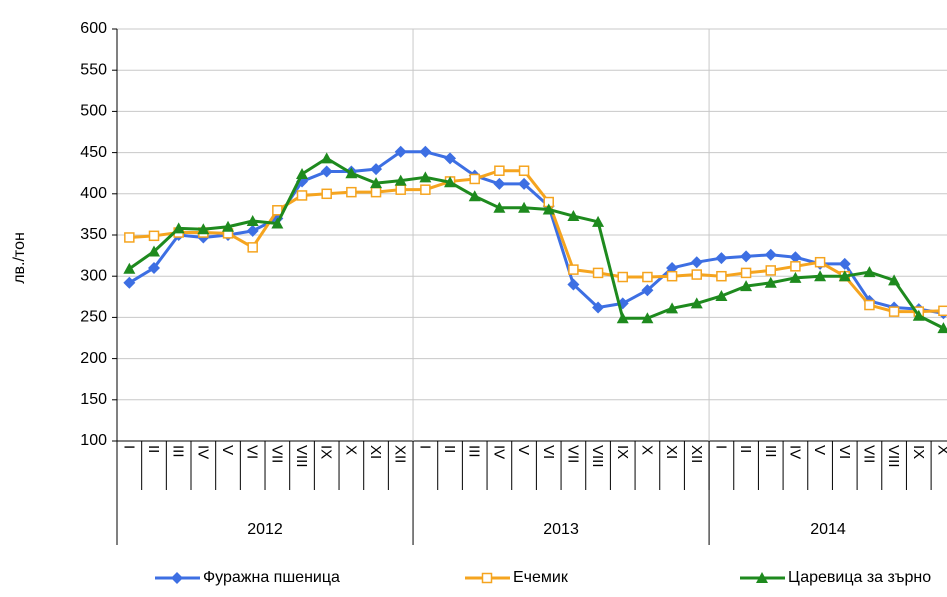 This screenshot has height=597, width=947. What do you see at coordinates (487, 578) in the screenshot?
I see `legend-marker` at bounding box center [487, 578].